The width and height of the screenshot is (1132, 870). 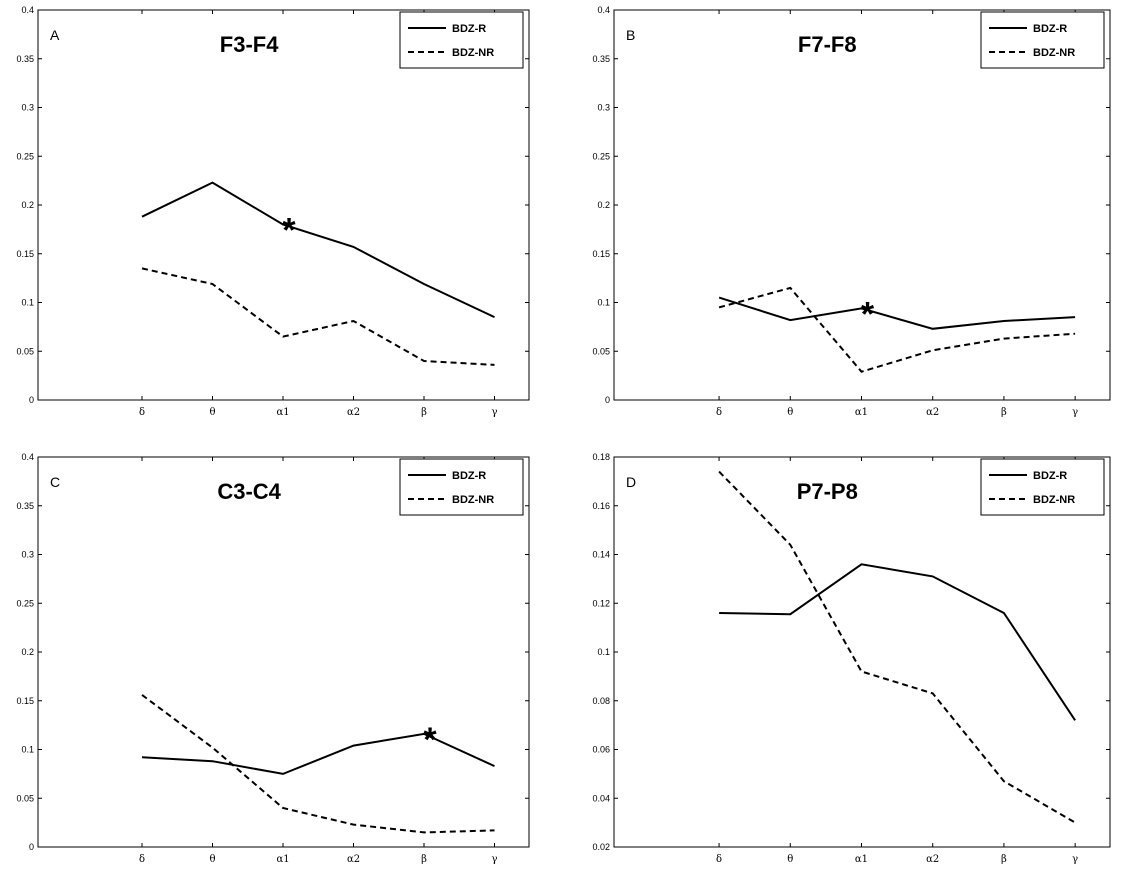 What do you see at coordinates (601, 750) in the screenshot?
I see `y-tick-label: 0.06` at bounding box center [601, 750].